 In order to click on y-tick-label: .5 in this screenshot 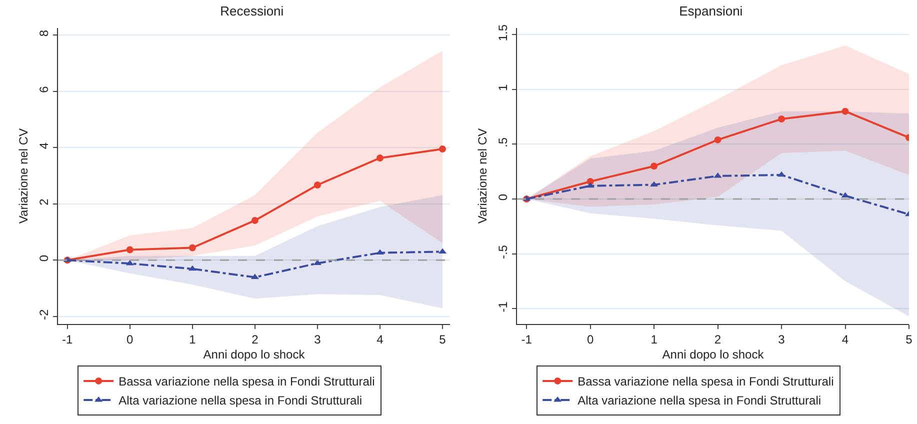, I will do `click(503, 142)`.